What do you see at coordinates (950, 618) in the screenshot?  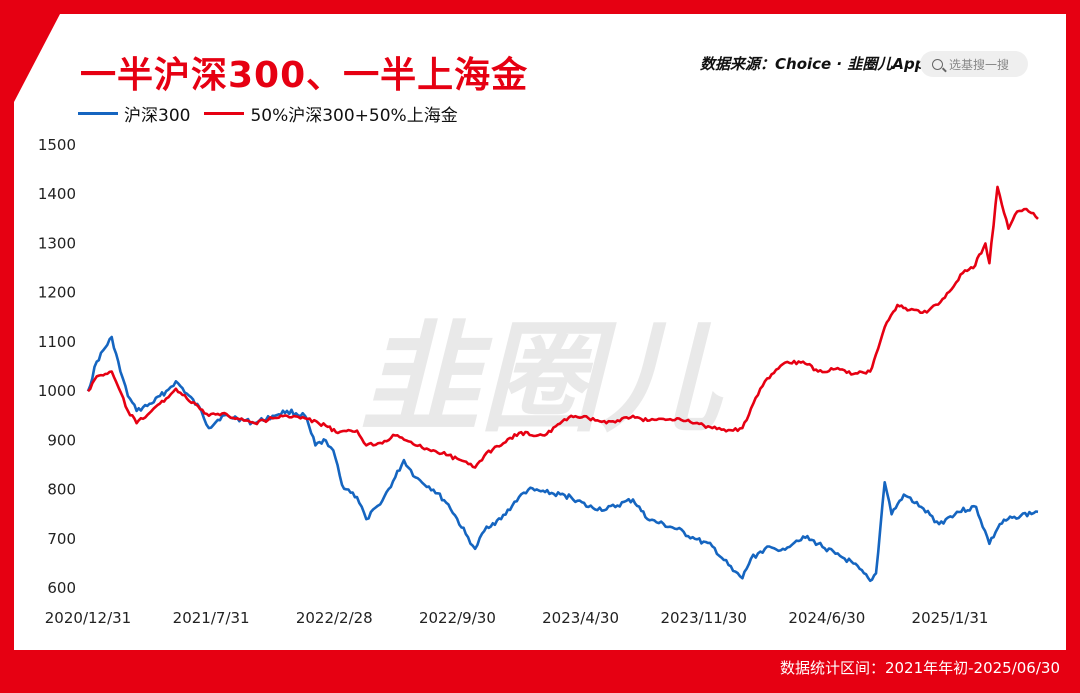 I see `x-tick-label: 2025/1/31` at bounding box center [950, 618].